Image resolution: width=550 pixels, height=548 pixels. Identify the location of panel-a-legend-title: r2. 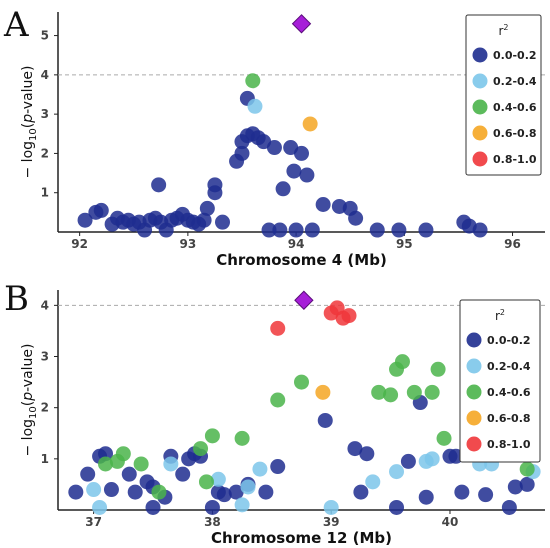
(503, 30).